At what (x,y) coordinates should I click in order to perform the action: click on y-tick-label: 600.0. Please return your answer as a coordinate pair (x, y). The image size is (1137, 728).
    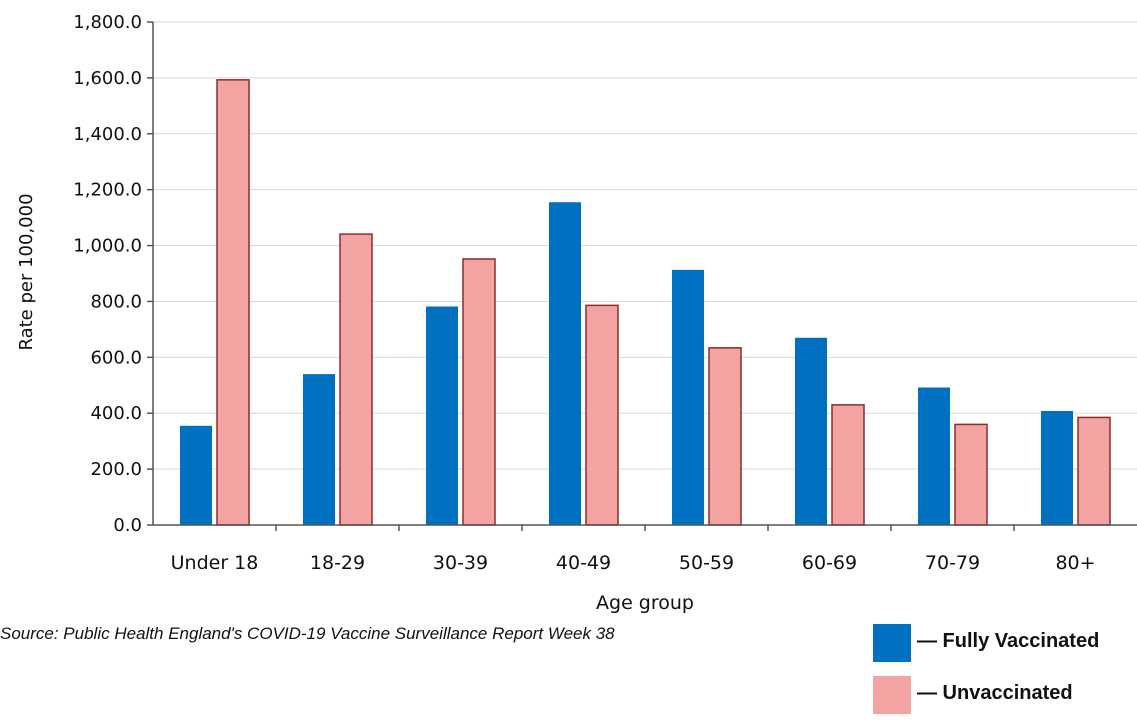
    Looking at the image, I should click on (116, 357).